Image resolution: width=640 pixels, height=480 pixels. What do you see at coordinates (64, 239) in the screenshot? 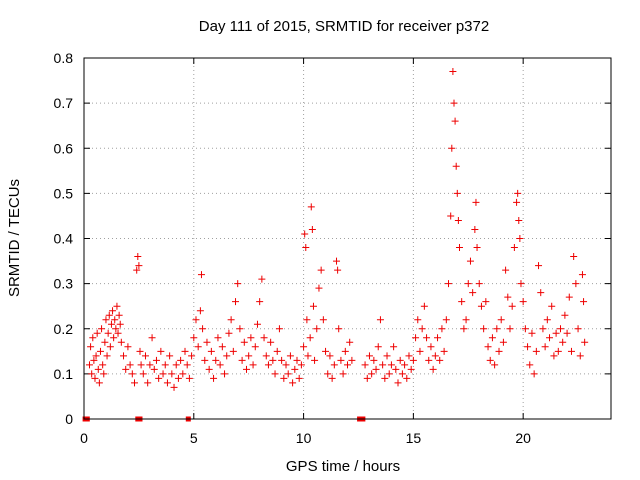
I see `y-tick-label: 0.4` at bounding box center [64, 239].